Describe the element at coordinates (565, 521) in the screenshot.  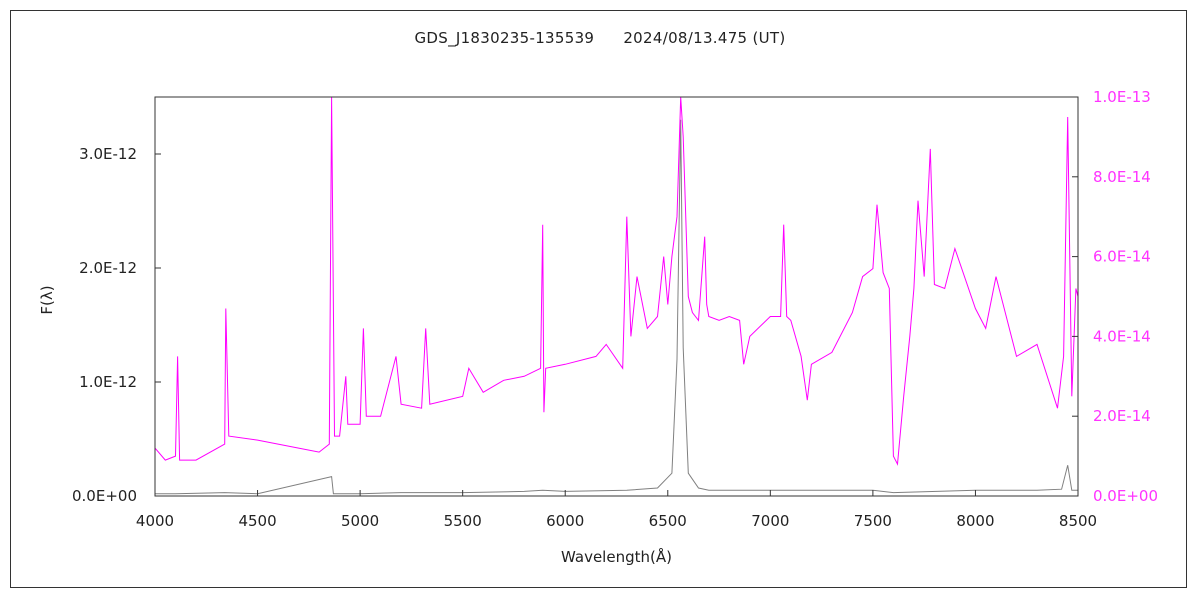
I see `x-tick-label: 6000` at that location.